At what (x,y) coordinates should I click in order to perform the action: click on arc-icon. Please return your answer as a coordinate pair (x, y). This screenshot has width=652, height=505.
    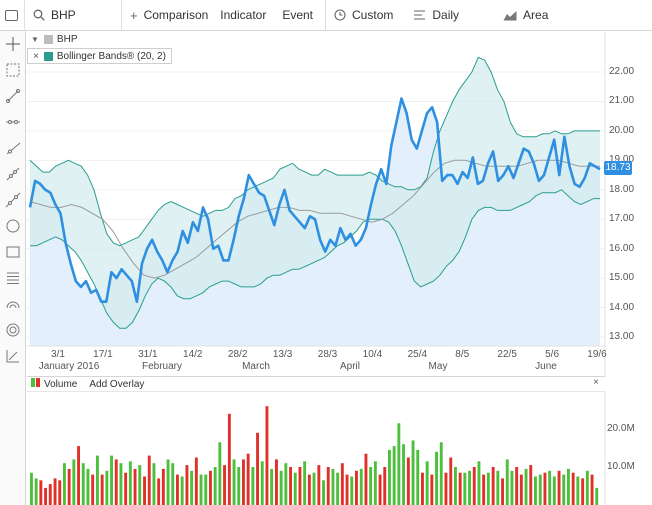
    Looking at the image, I should click on (13, 305).